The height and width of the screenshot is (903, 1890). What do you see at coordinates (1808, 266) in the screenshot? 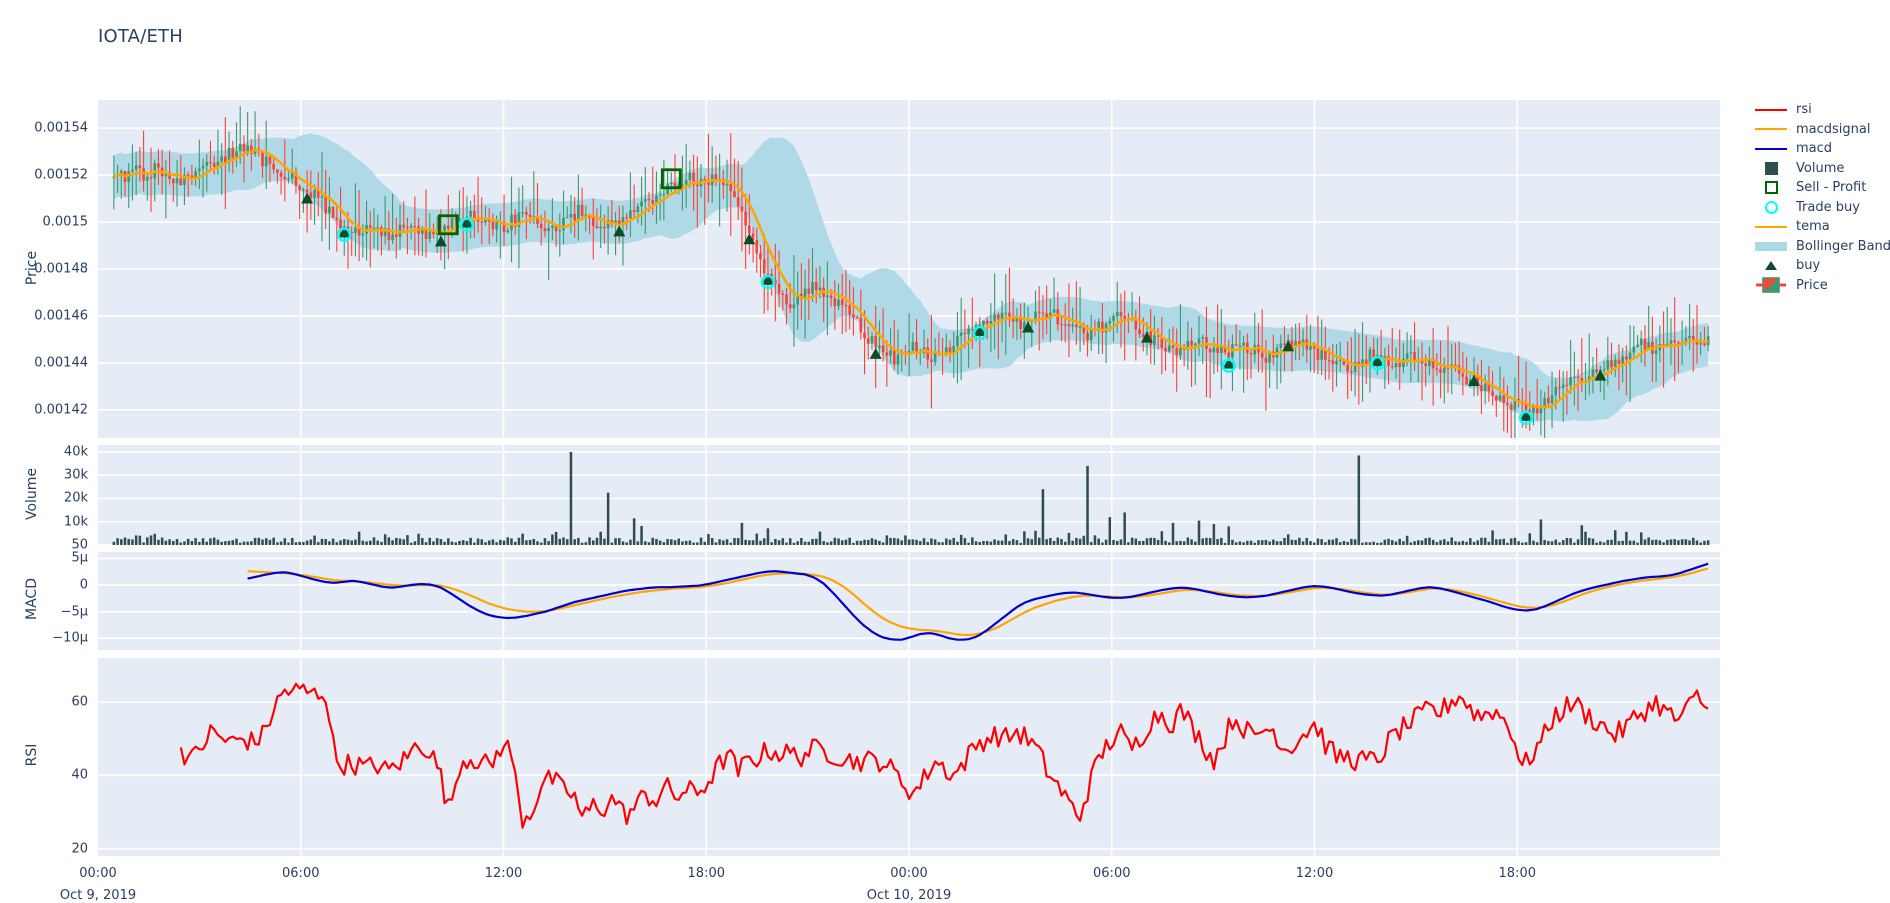
I see `legend-item-label: buy` at bounding box center [1808, 266].